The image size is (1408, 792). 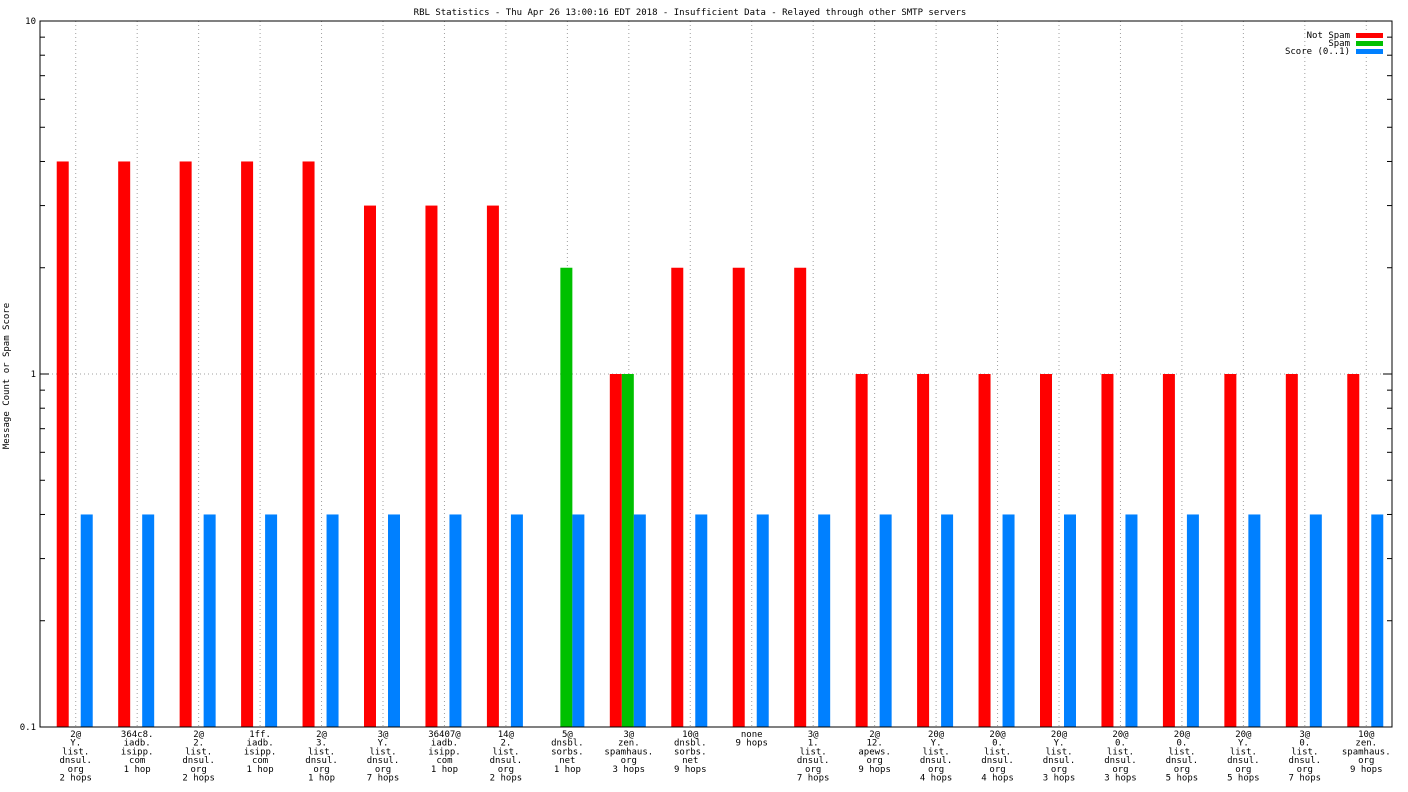 I want to click on x-tick-label-line: apews., so click(x=874, y=752).